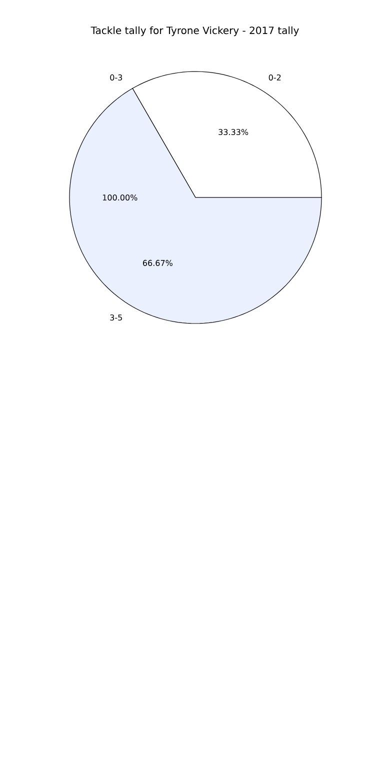 Image resolution: width=390 pixels, height=780 pixels. Describe the element at coordinates (120, 197) in the screenshot. I see `text: 100.00%` at that location.